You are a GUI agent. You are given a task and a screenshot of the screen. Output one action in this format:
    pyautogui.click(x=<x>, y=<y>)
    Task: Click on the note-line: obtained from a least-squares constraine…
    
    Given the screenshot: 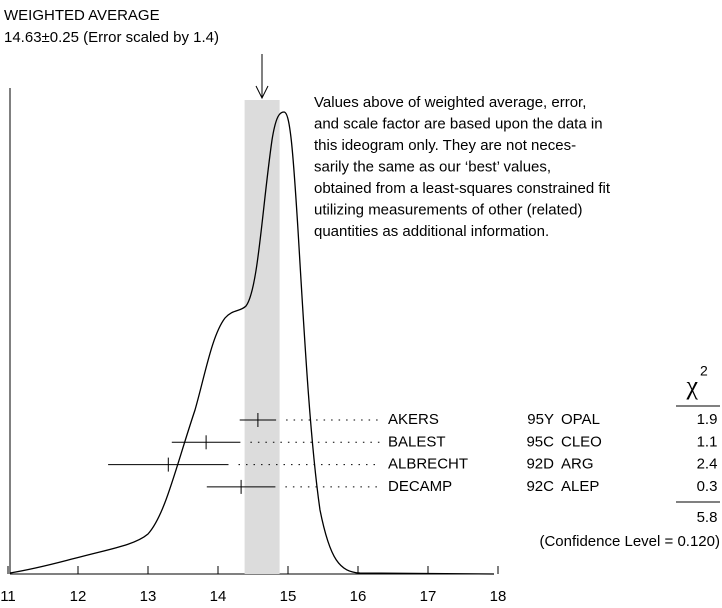 What is the action you would take?
    pyautogui.click(x=462, y=188)
    